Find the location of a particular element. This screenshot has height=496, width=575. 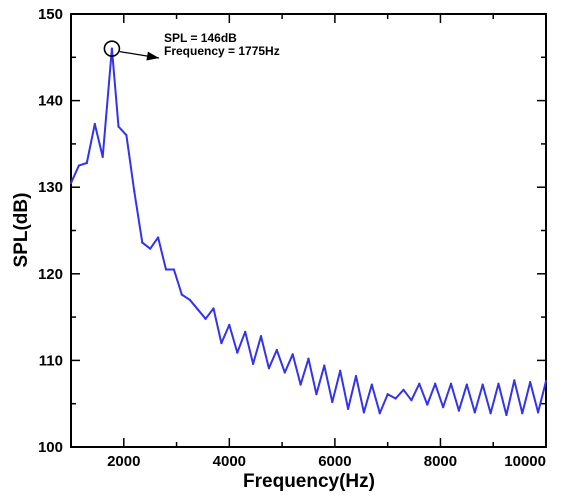

y-tick-label: 140 is located at coordinates (50, 101).